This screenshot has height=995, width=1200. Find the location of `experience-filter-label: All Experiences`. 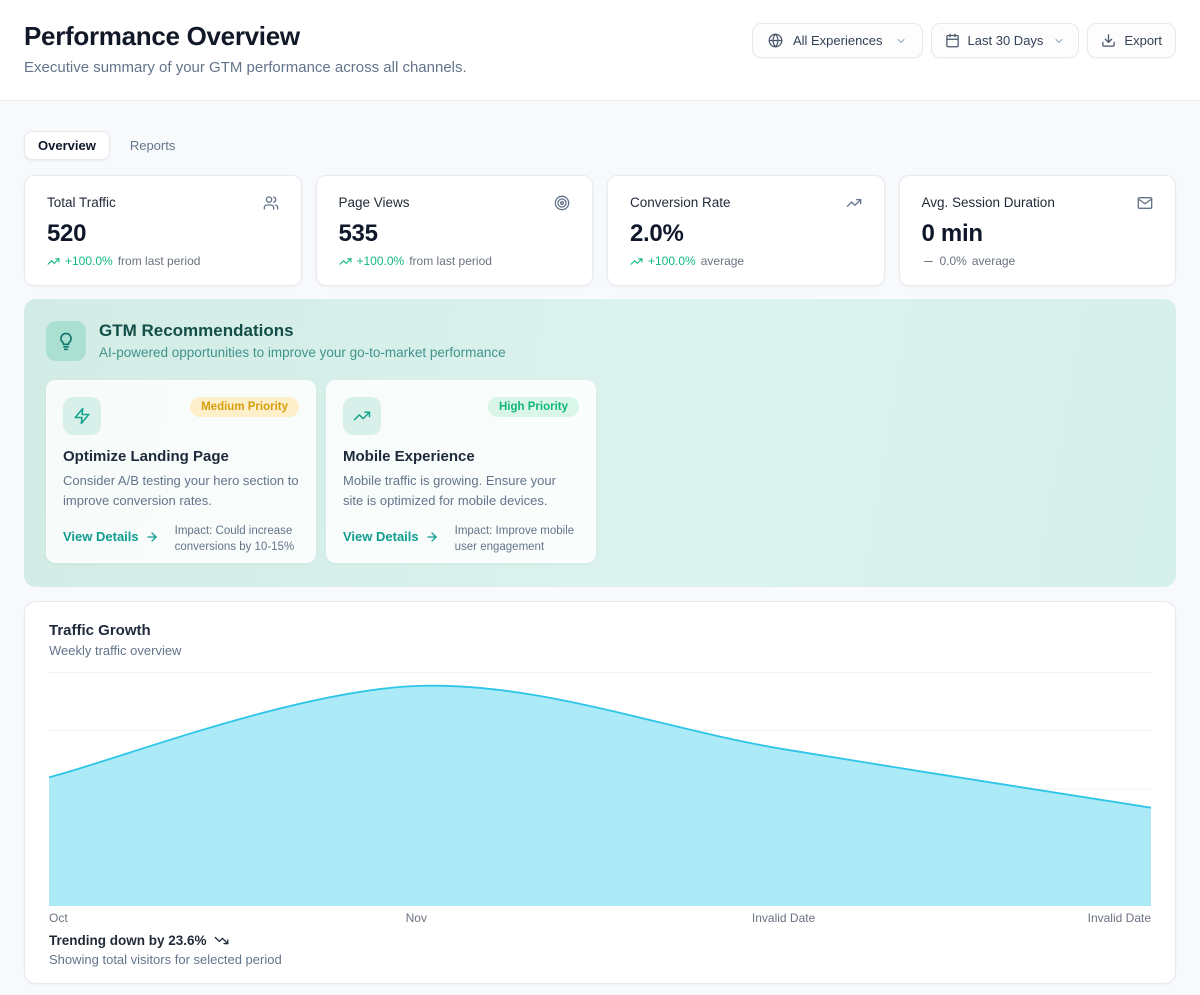

experience-filter-label: All Experiences is located at coordinates (837, 40).